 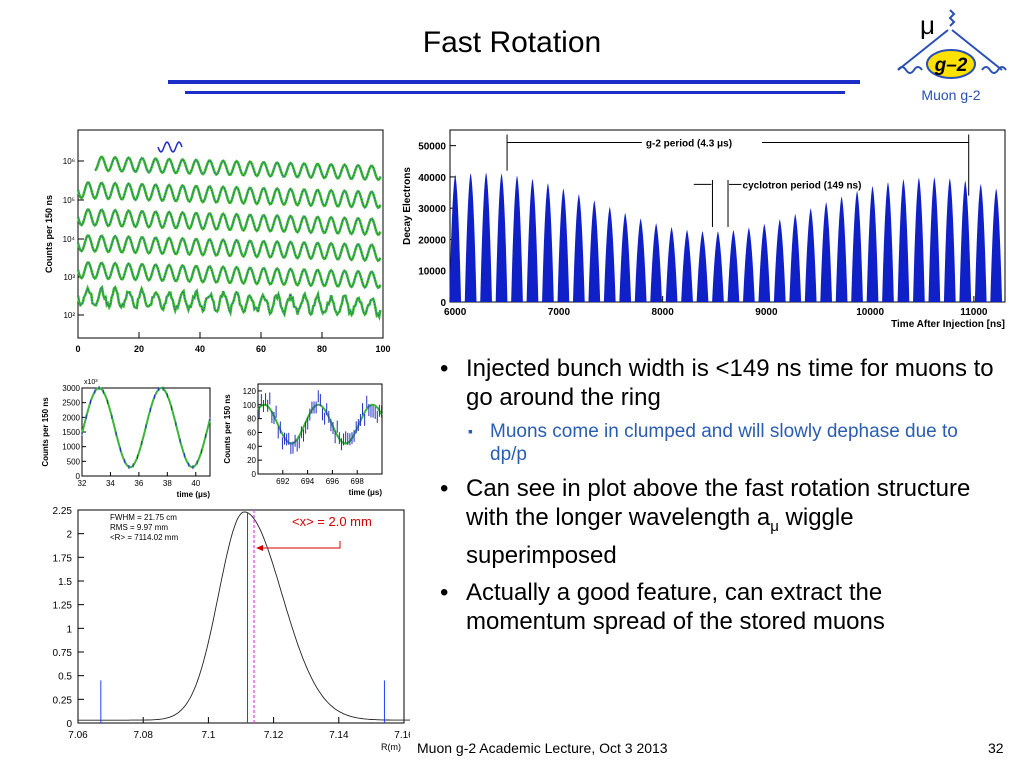 I want to click on logo-badge-text: g–2, so click(x=951, y=65).